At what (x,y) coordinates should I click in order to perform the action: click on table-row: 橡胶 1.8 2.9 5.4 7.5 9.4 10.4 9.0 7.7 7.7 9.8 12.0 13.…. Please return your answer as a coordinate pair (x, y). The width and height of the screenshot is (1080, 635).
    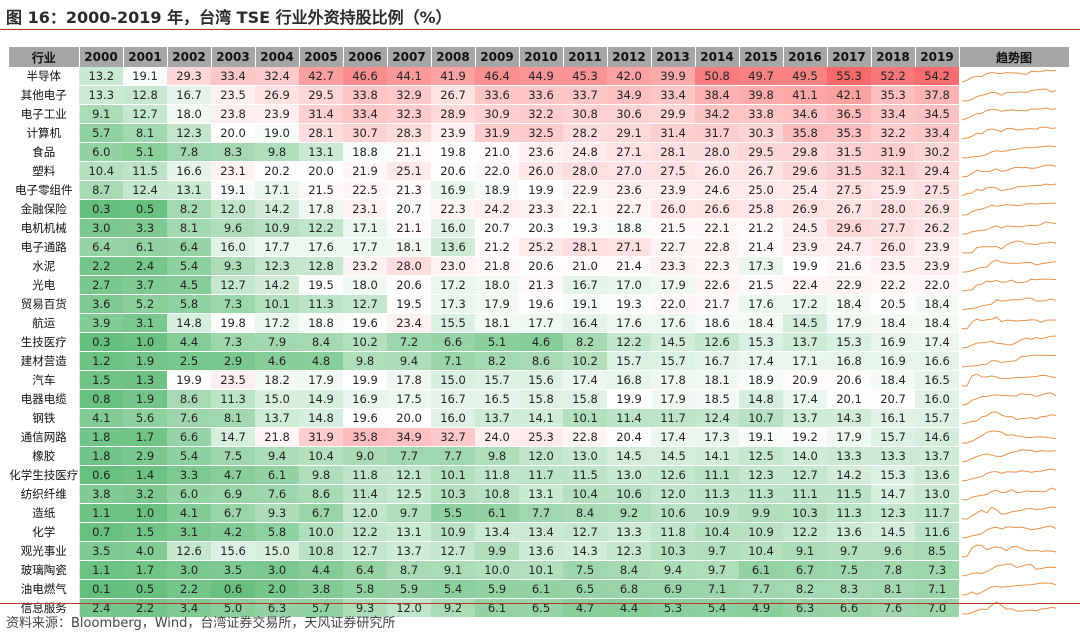
    Looking at the image, I should click on (539, 456).